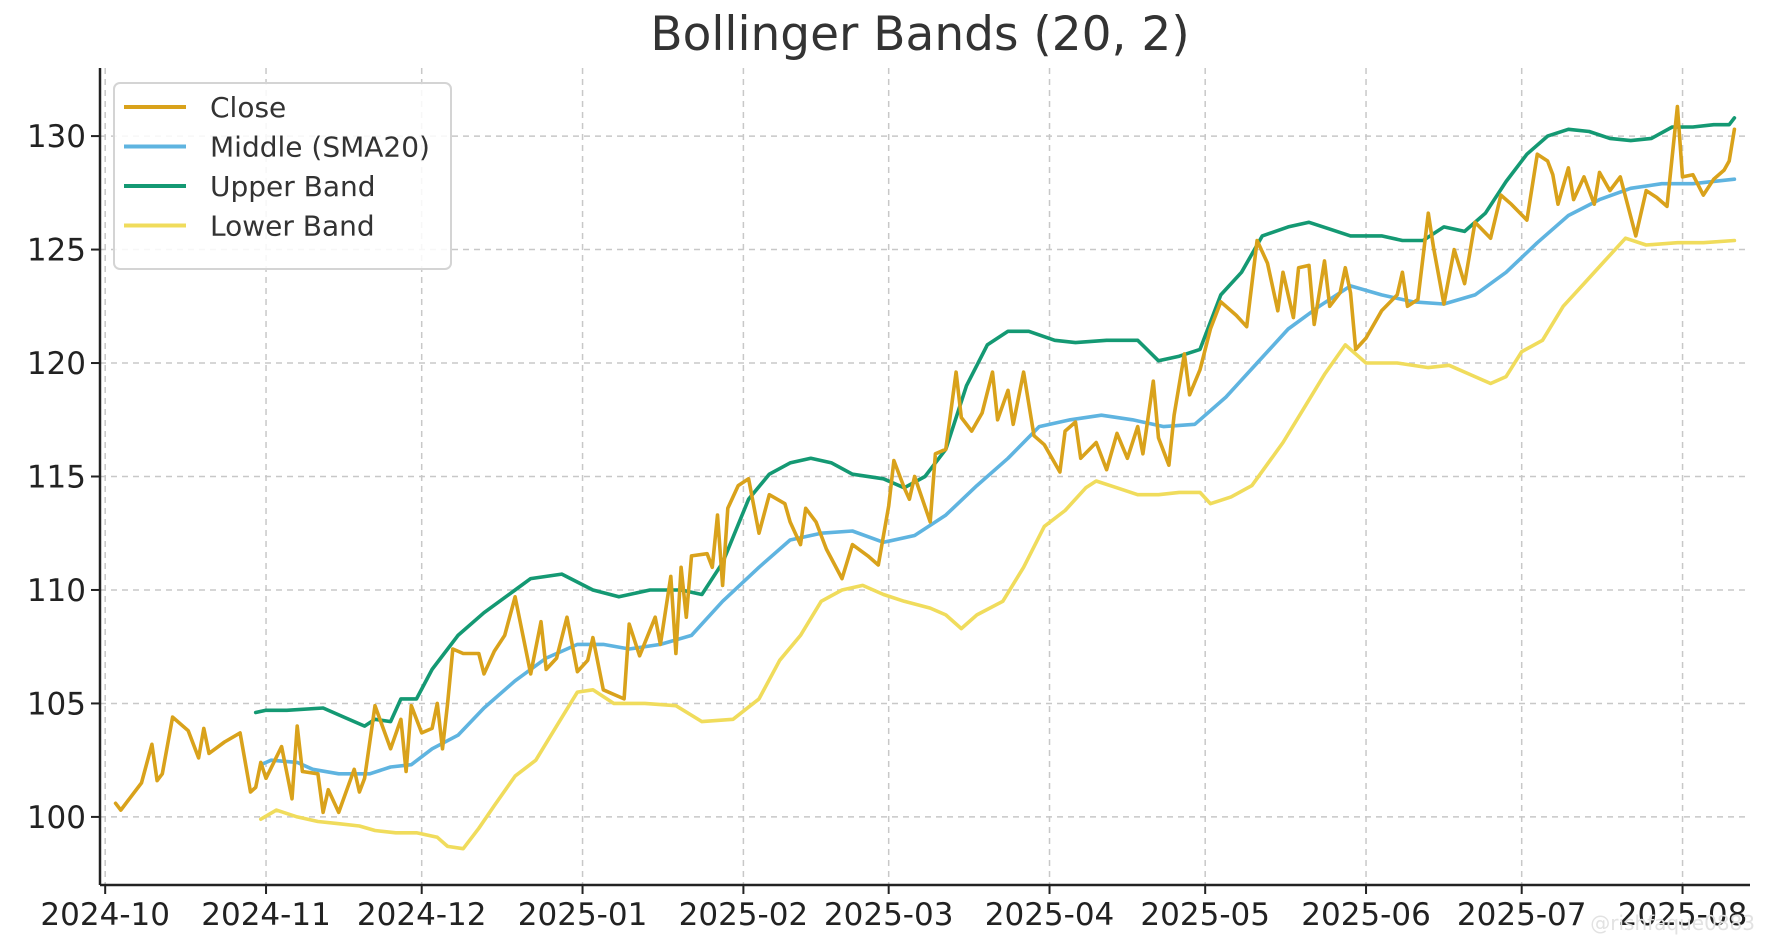 The height and width of the screenshot is (950, 1768). What do you see at coordinates (919, 34) in the screenshot?
I see `chart-title: Bollinger Bands (20, 2)` at bounding box center [919, 34].